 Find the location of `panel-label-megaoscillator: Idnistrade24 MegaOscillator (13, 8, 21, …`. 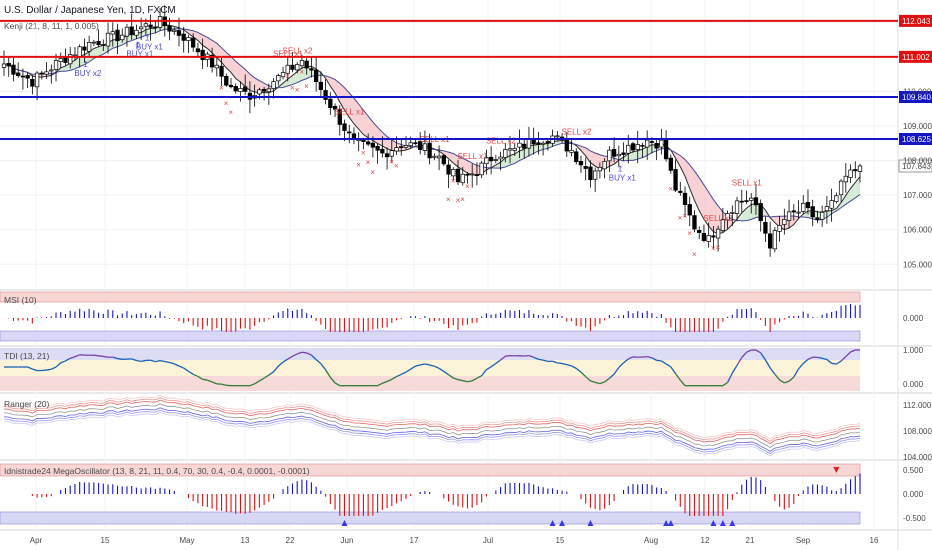

panel-label-megaoscillator: Idnistrade24 MegaOscillator (13, 8, 21, … is located at coordinates (157, 471).